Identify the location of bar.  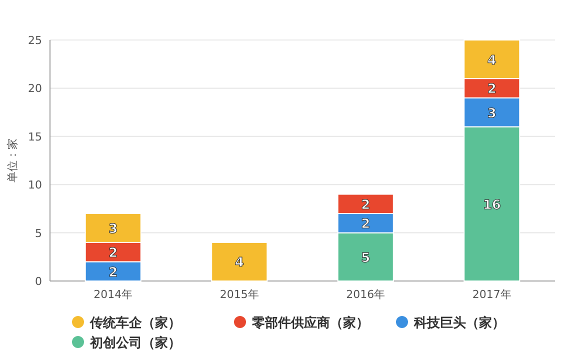
(239, 262).